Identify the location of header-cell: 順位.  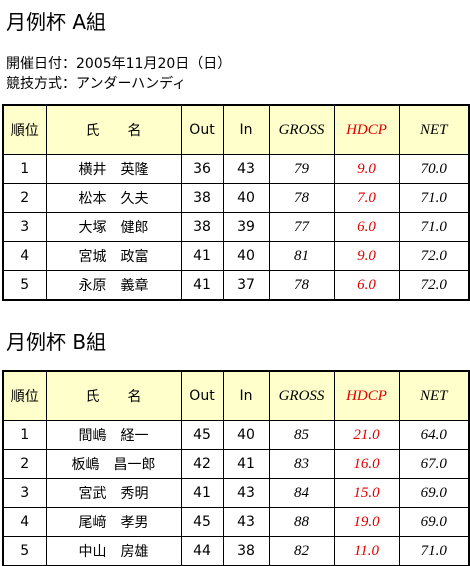
(24, 129).